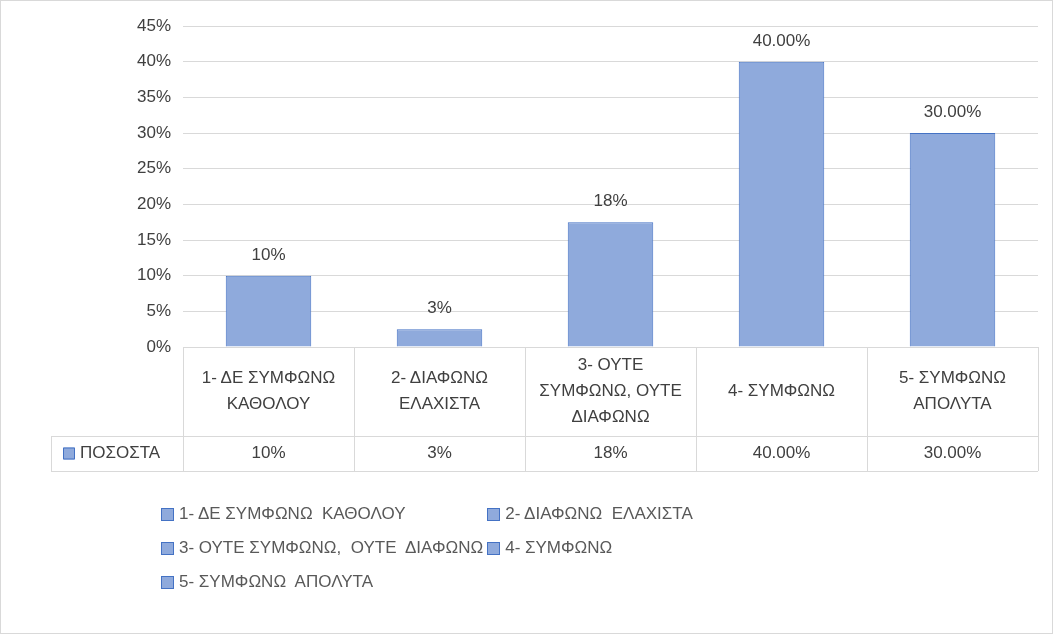 The height and width of the screenshot is (634, 1053). What do you see at coordinates (439, 391) in the screenshot?
I see `x-tick-label: 2- ΔΙΑΦΩΝΩ ΕΛΑΧΙΣΤΑ` at bounding box center [439, 391].